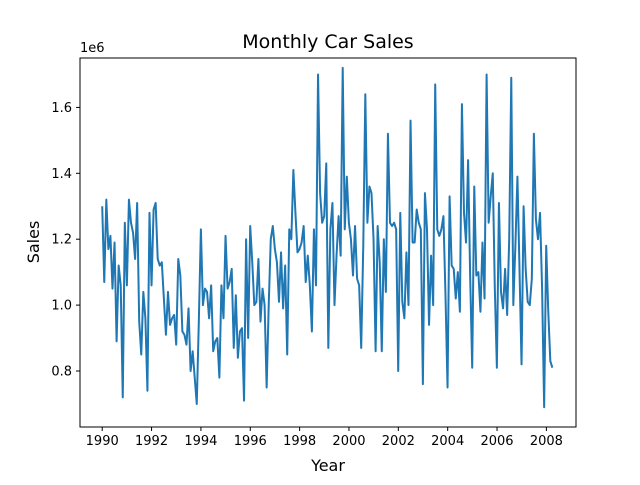 Image resolution: width=640 pixels, height=485 pixels. Describe the element at coordinates (61, 174) in the screenshot. I see `y-tick-label: 1.4` at that location.